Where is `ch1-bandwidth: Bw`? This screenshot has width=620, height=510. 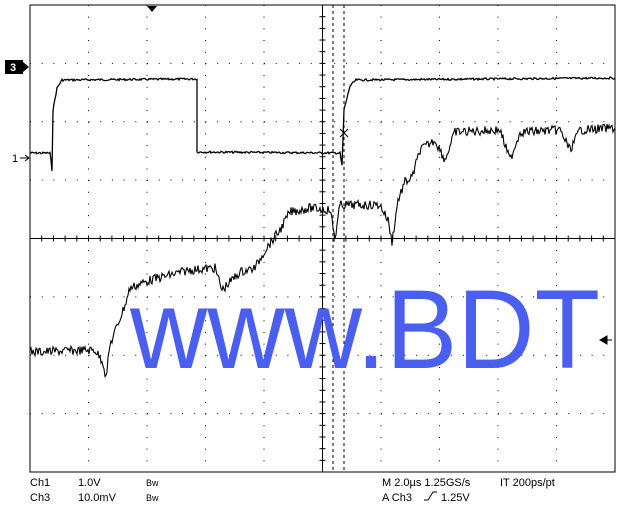
ch1-bandwidth: Bw is located at coordinates (152, 483).